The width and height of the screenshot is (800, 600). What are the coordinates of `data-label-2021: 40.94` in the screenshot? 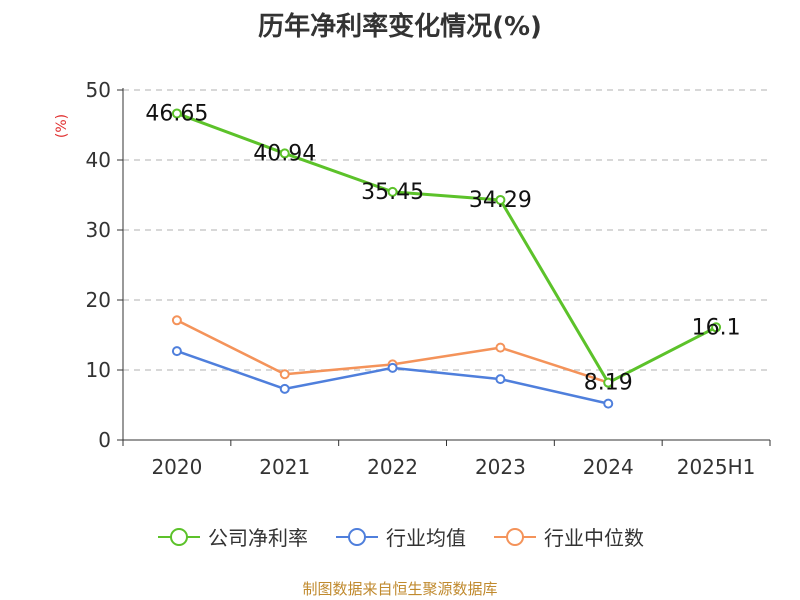 It's located at (284, 153).